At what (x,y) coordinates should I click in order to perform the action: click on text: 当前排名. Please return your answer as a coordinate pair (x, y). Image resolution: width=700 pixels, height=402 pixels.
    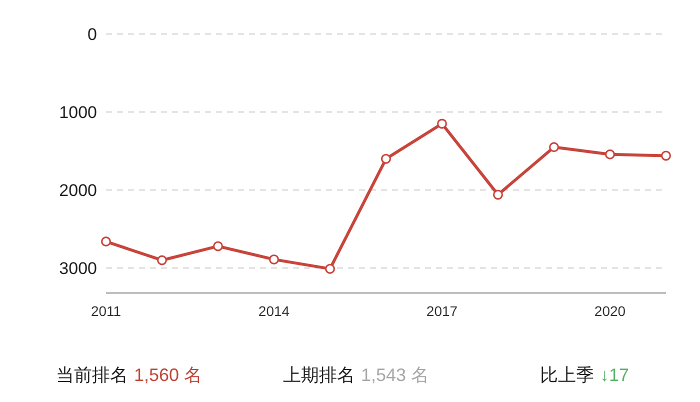
    Looking at the image, I should click on (92, 375).